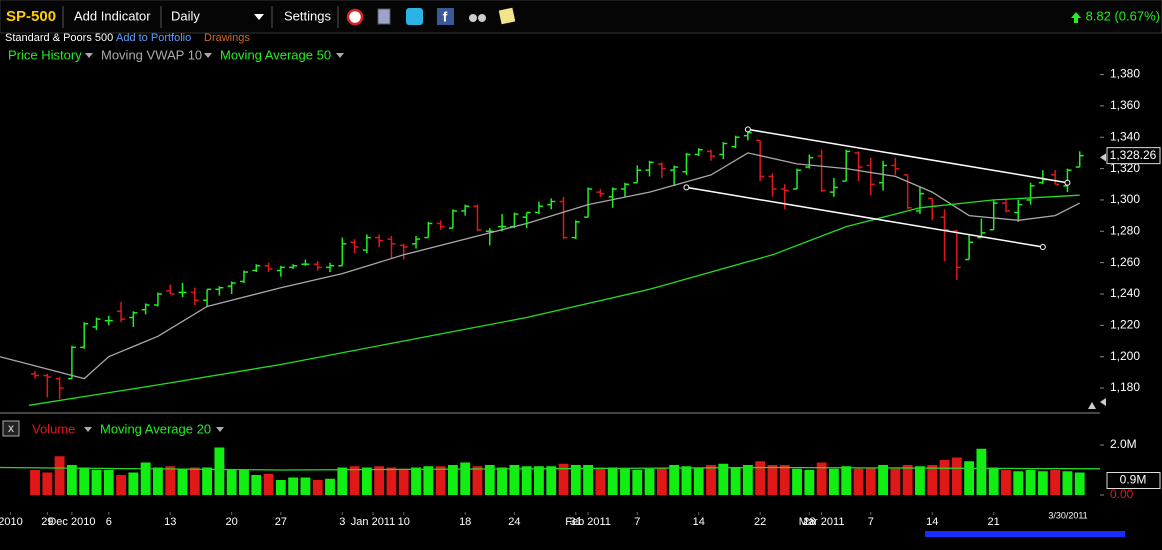  What do you see at coordinates (307, 15) in the screenshot?
I see `settings: Settings` at bounding box center [307, 15].